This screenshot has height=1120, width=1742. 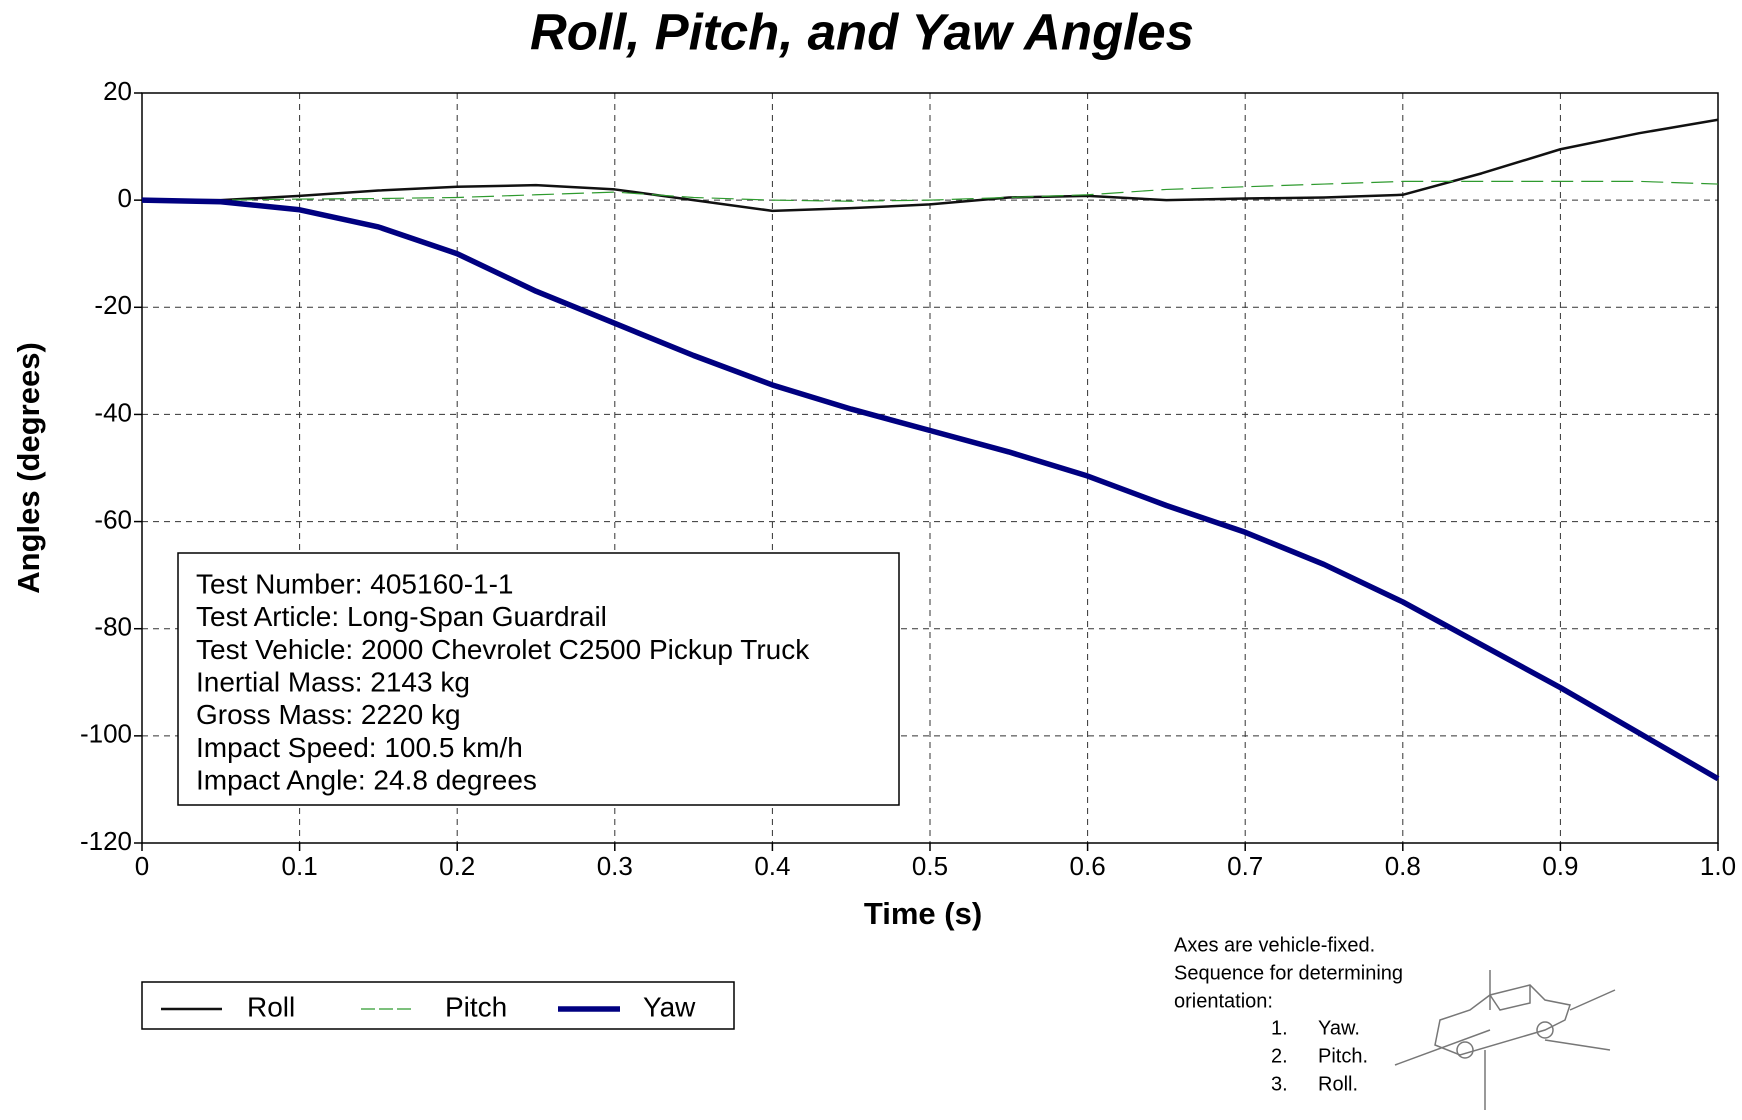 What do you see at coordinates (113, 412) in the screenshot?
I see `y-tick-label: -40` at bounding box center [113, 412].